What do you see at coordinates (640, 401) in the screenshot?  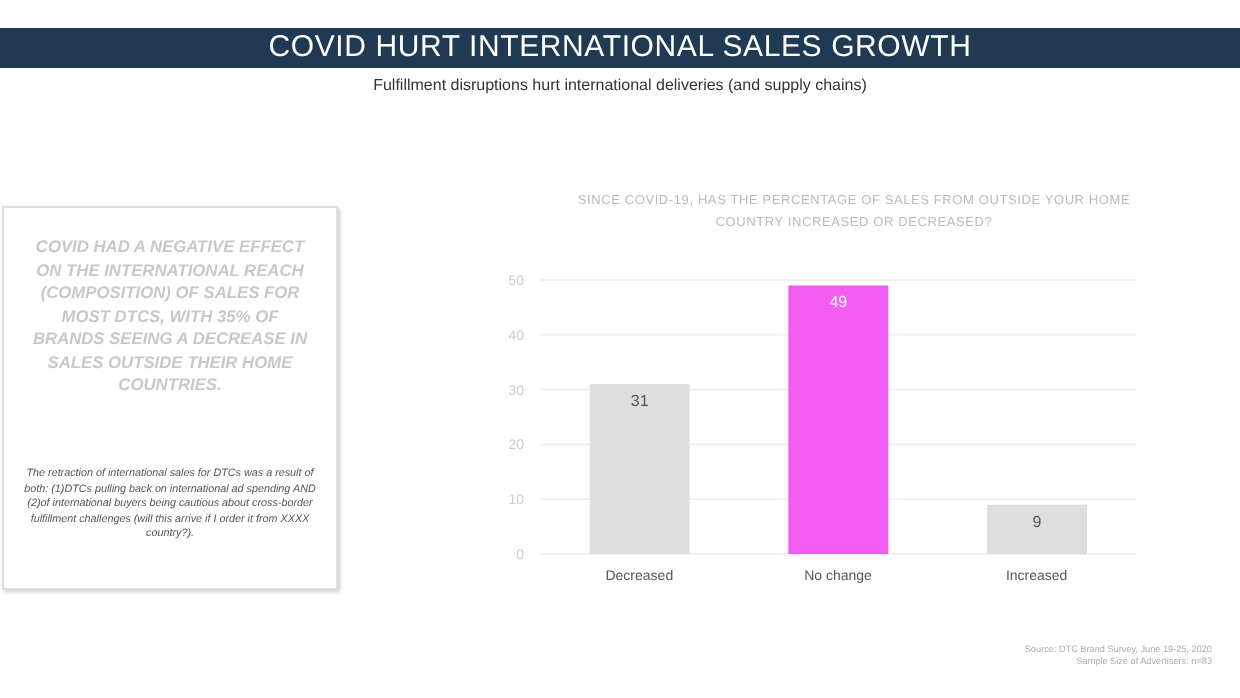 I see `data-label: 31` at bounding box center [640, 401].